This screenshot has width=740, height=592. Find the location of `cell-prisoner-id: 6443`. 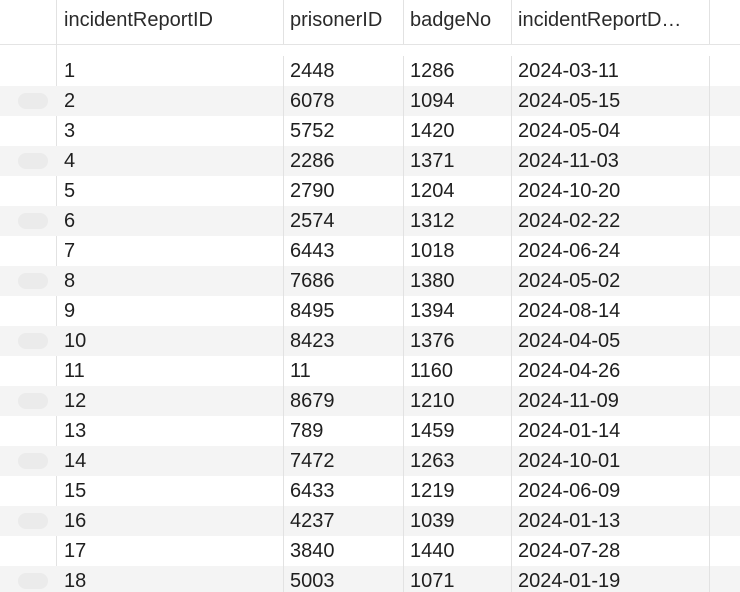

cell-prisoner-id: 6443 is located at coordinates (344, 251).